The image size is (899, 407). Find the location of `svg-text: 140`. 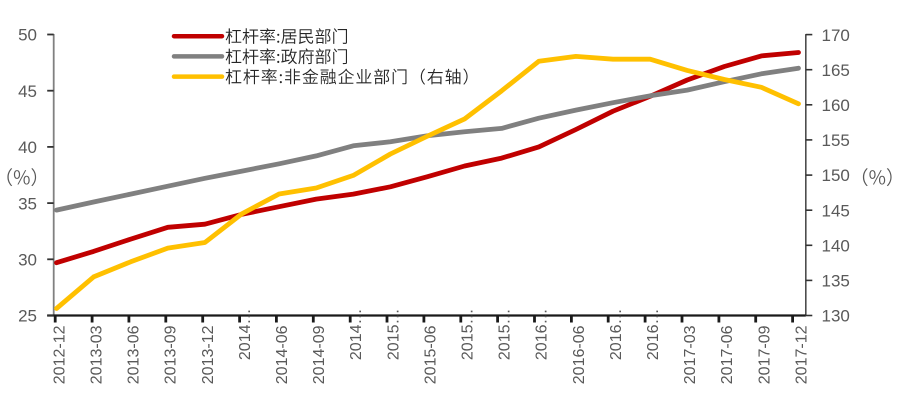

svg-text: 140 is located at coordinates (836, 246).